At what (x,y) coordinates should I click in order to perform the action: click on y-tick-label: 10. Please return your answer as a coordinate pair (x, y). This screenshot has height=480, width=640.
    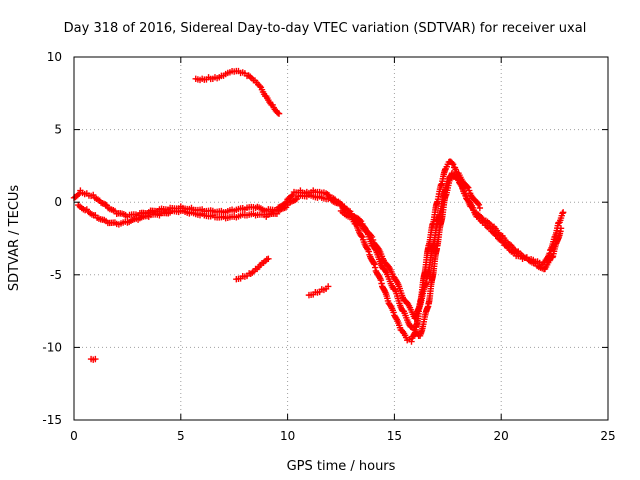
    Looking at the image, I should click on (54, 57).